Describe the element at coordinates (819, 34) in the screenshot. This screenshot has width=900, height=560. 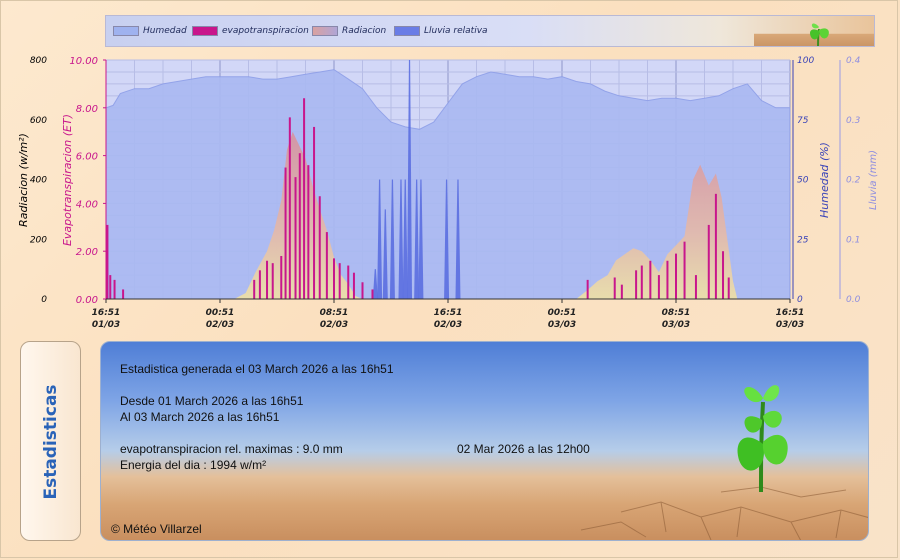
I see `sprout-icon` at that location.